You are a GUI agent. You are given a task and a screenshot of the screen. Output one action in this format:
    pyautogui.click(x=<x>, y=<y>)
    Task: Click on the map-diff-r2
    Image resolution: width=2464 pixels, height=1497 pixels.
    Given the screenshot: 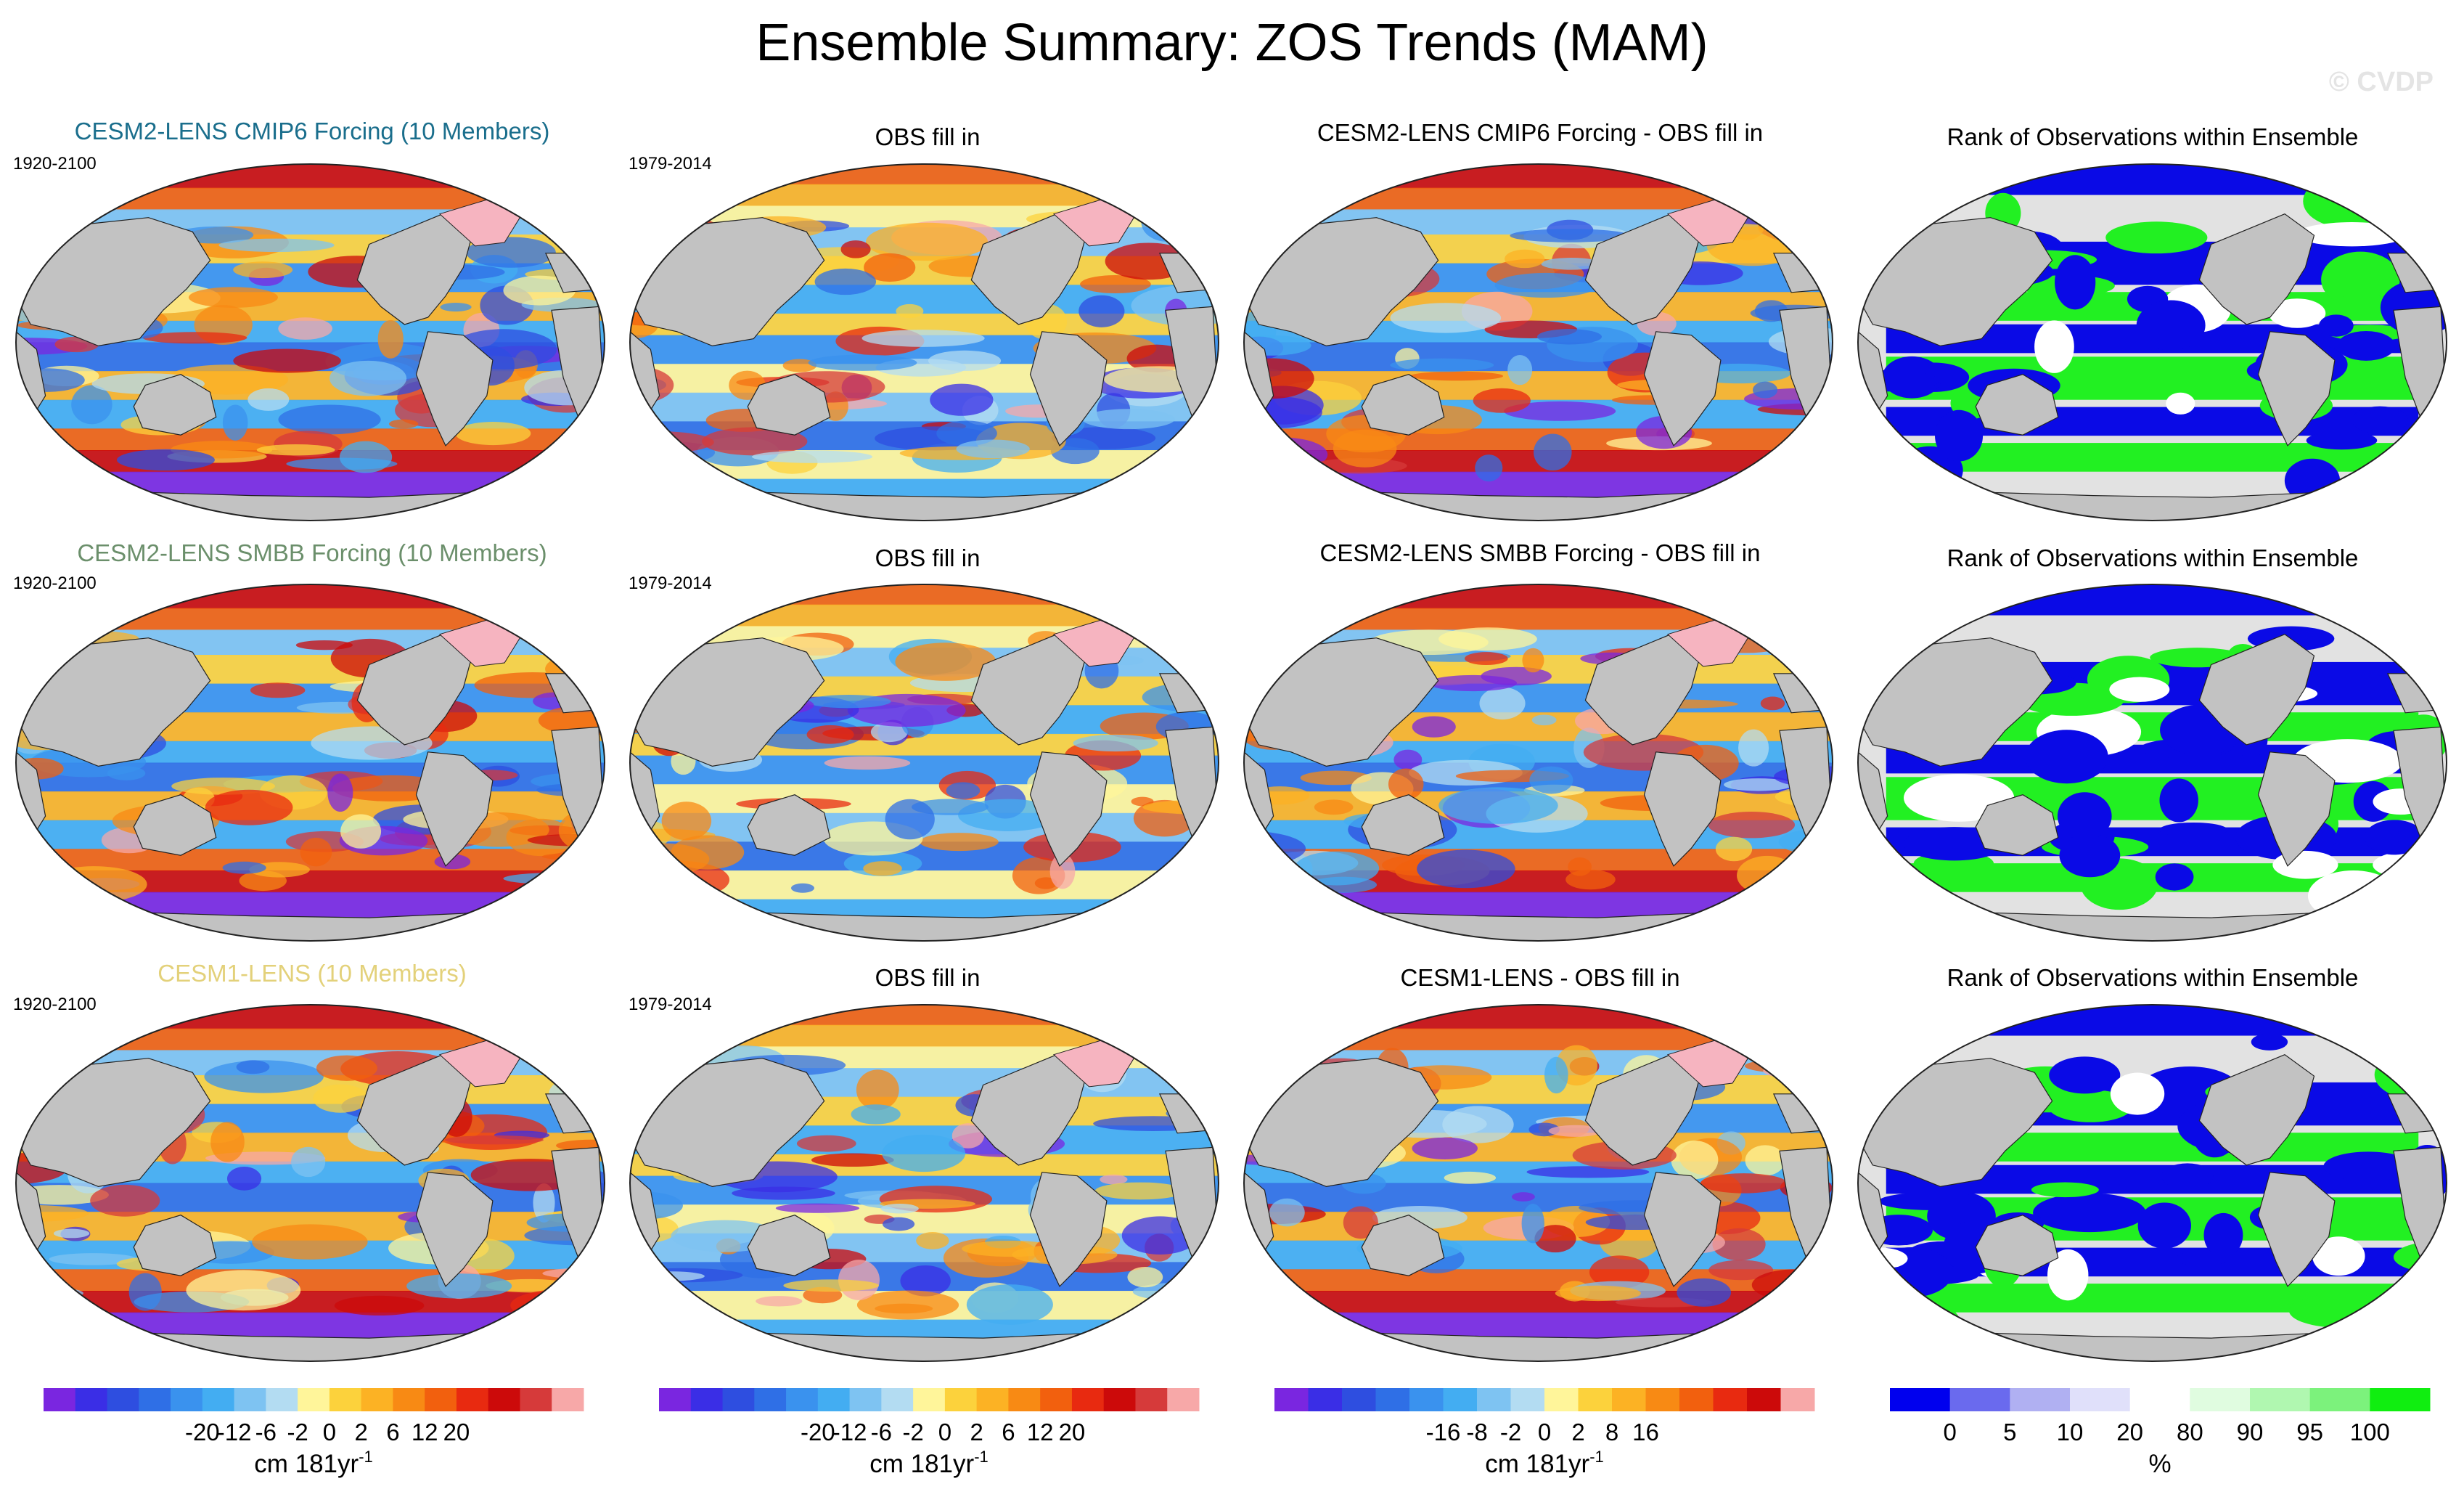 What is the action you would take?
    pyautogui.click(x=1538, y=763)
    